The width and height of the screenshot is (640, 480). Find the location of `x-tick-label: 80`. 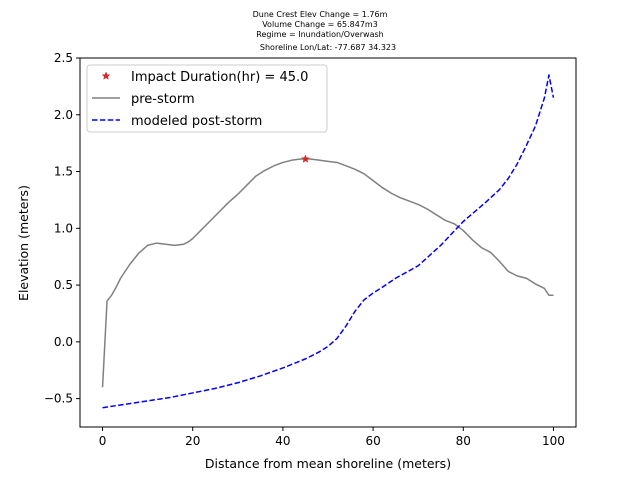

x-tick-label: 80 is located at coordinates (463, 441).